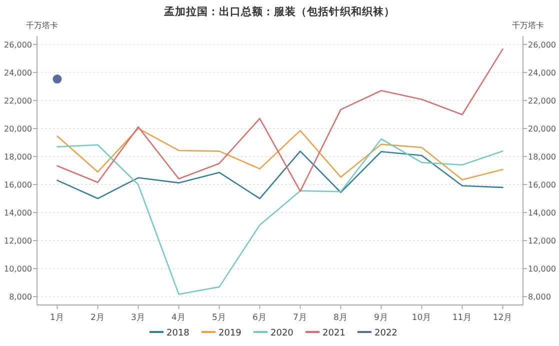  Describe the element at coordinates (42, 25) in the screenshot. I see `y-axis-title: 千万塔卡` at that location.